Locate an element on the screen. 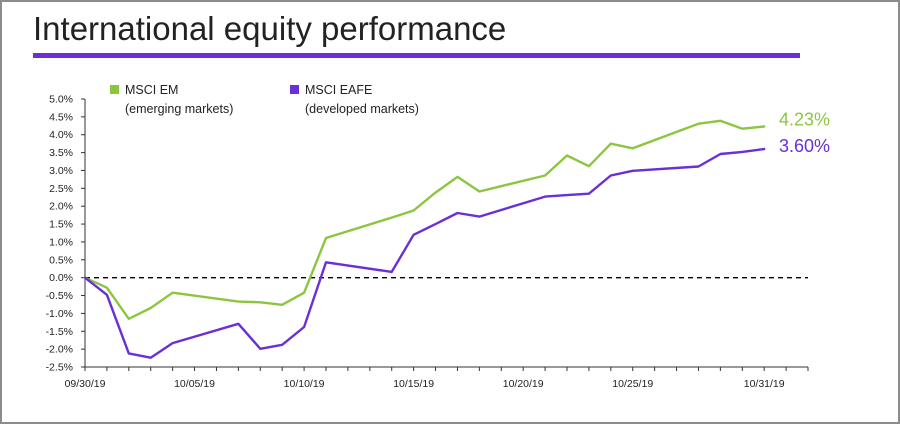  y-tick-label: -2.0% is located at coordinates (59, 350).